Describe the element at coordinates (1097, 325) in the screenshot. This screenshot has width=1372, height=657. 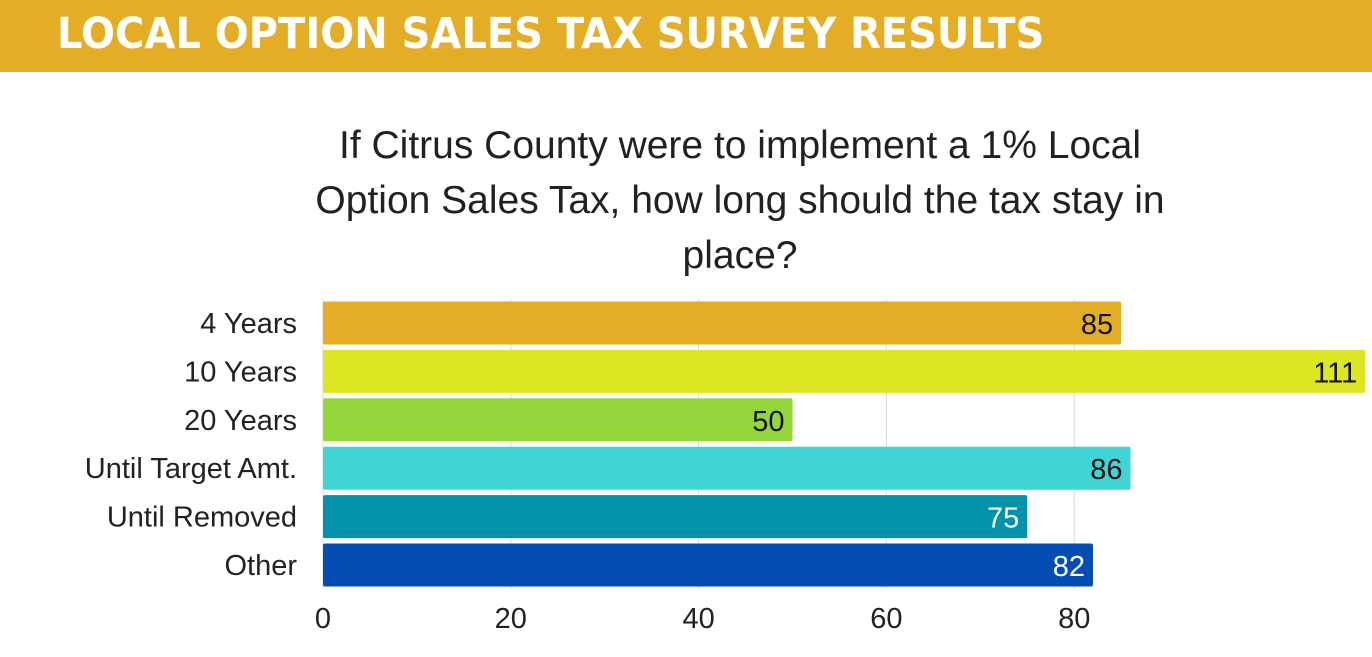
I see `data-label: 85` at that location.